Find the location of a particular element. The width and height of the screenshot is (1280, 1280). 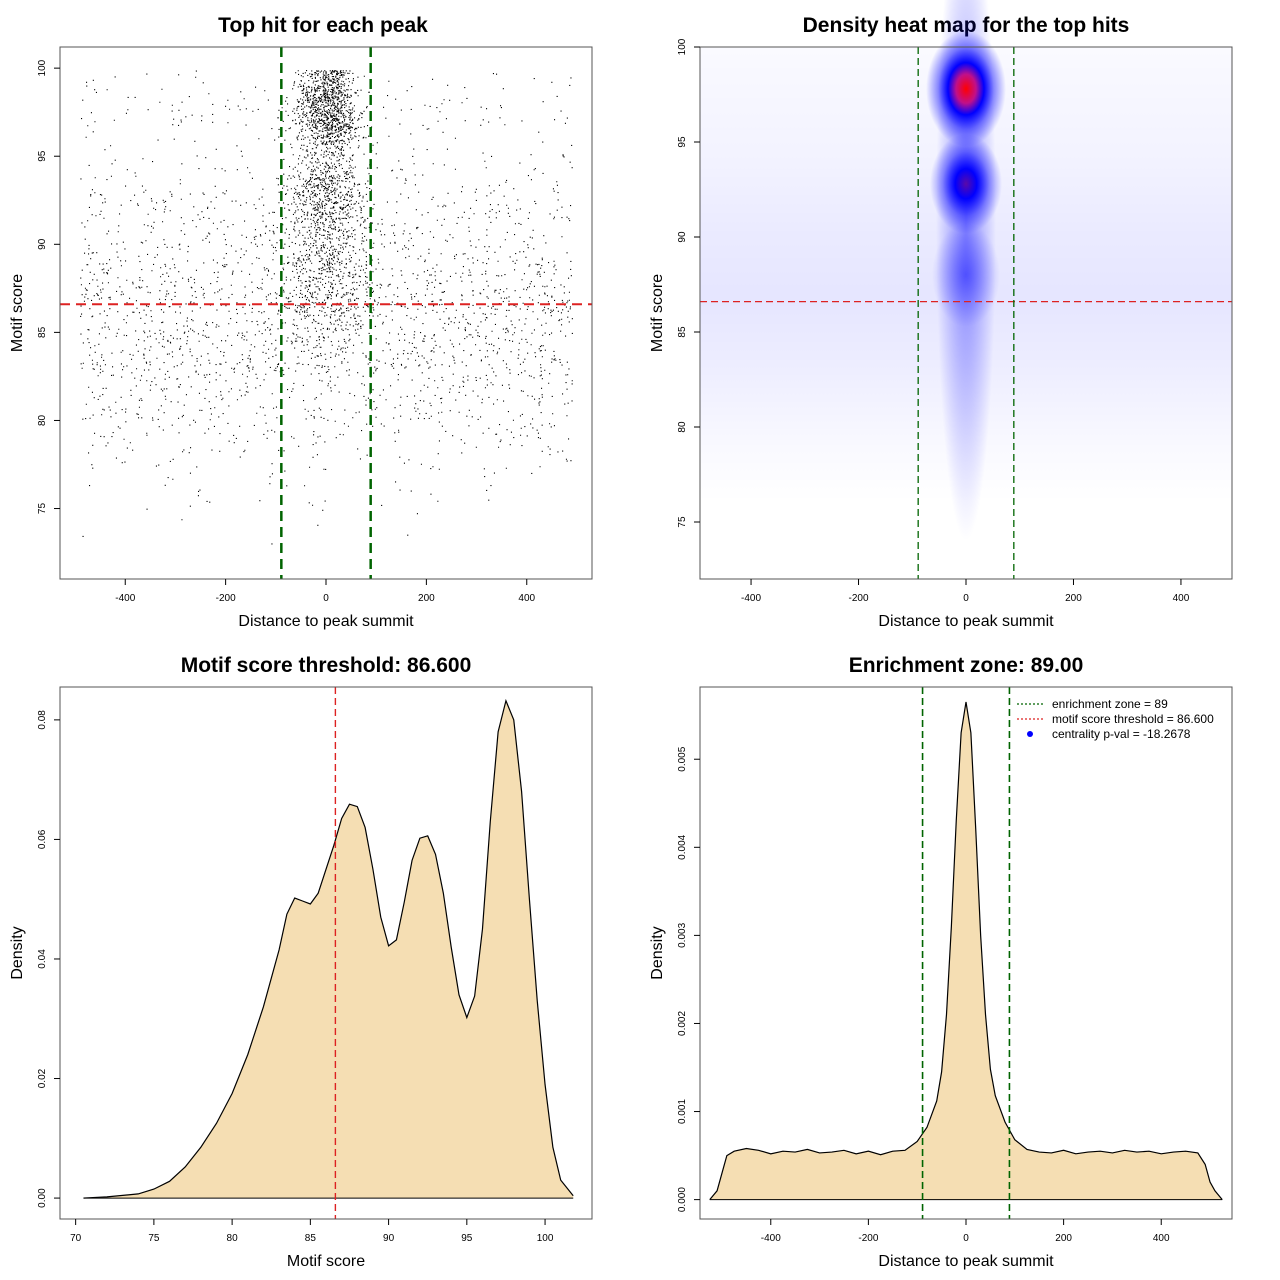

score-density-title: Motif score threshold: 86.600 is located at coordinates (326, 665).